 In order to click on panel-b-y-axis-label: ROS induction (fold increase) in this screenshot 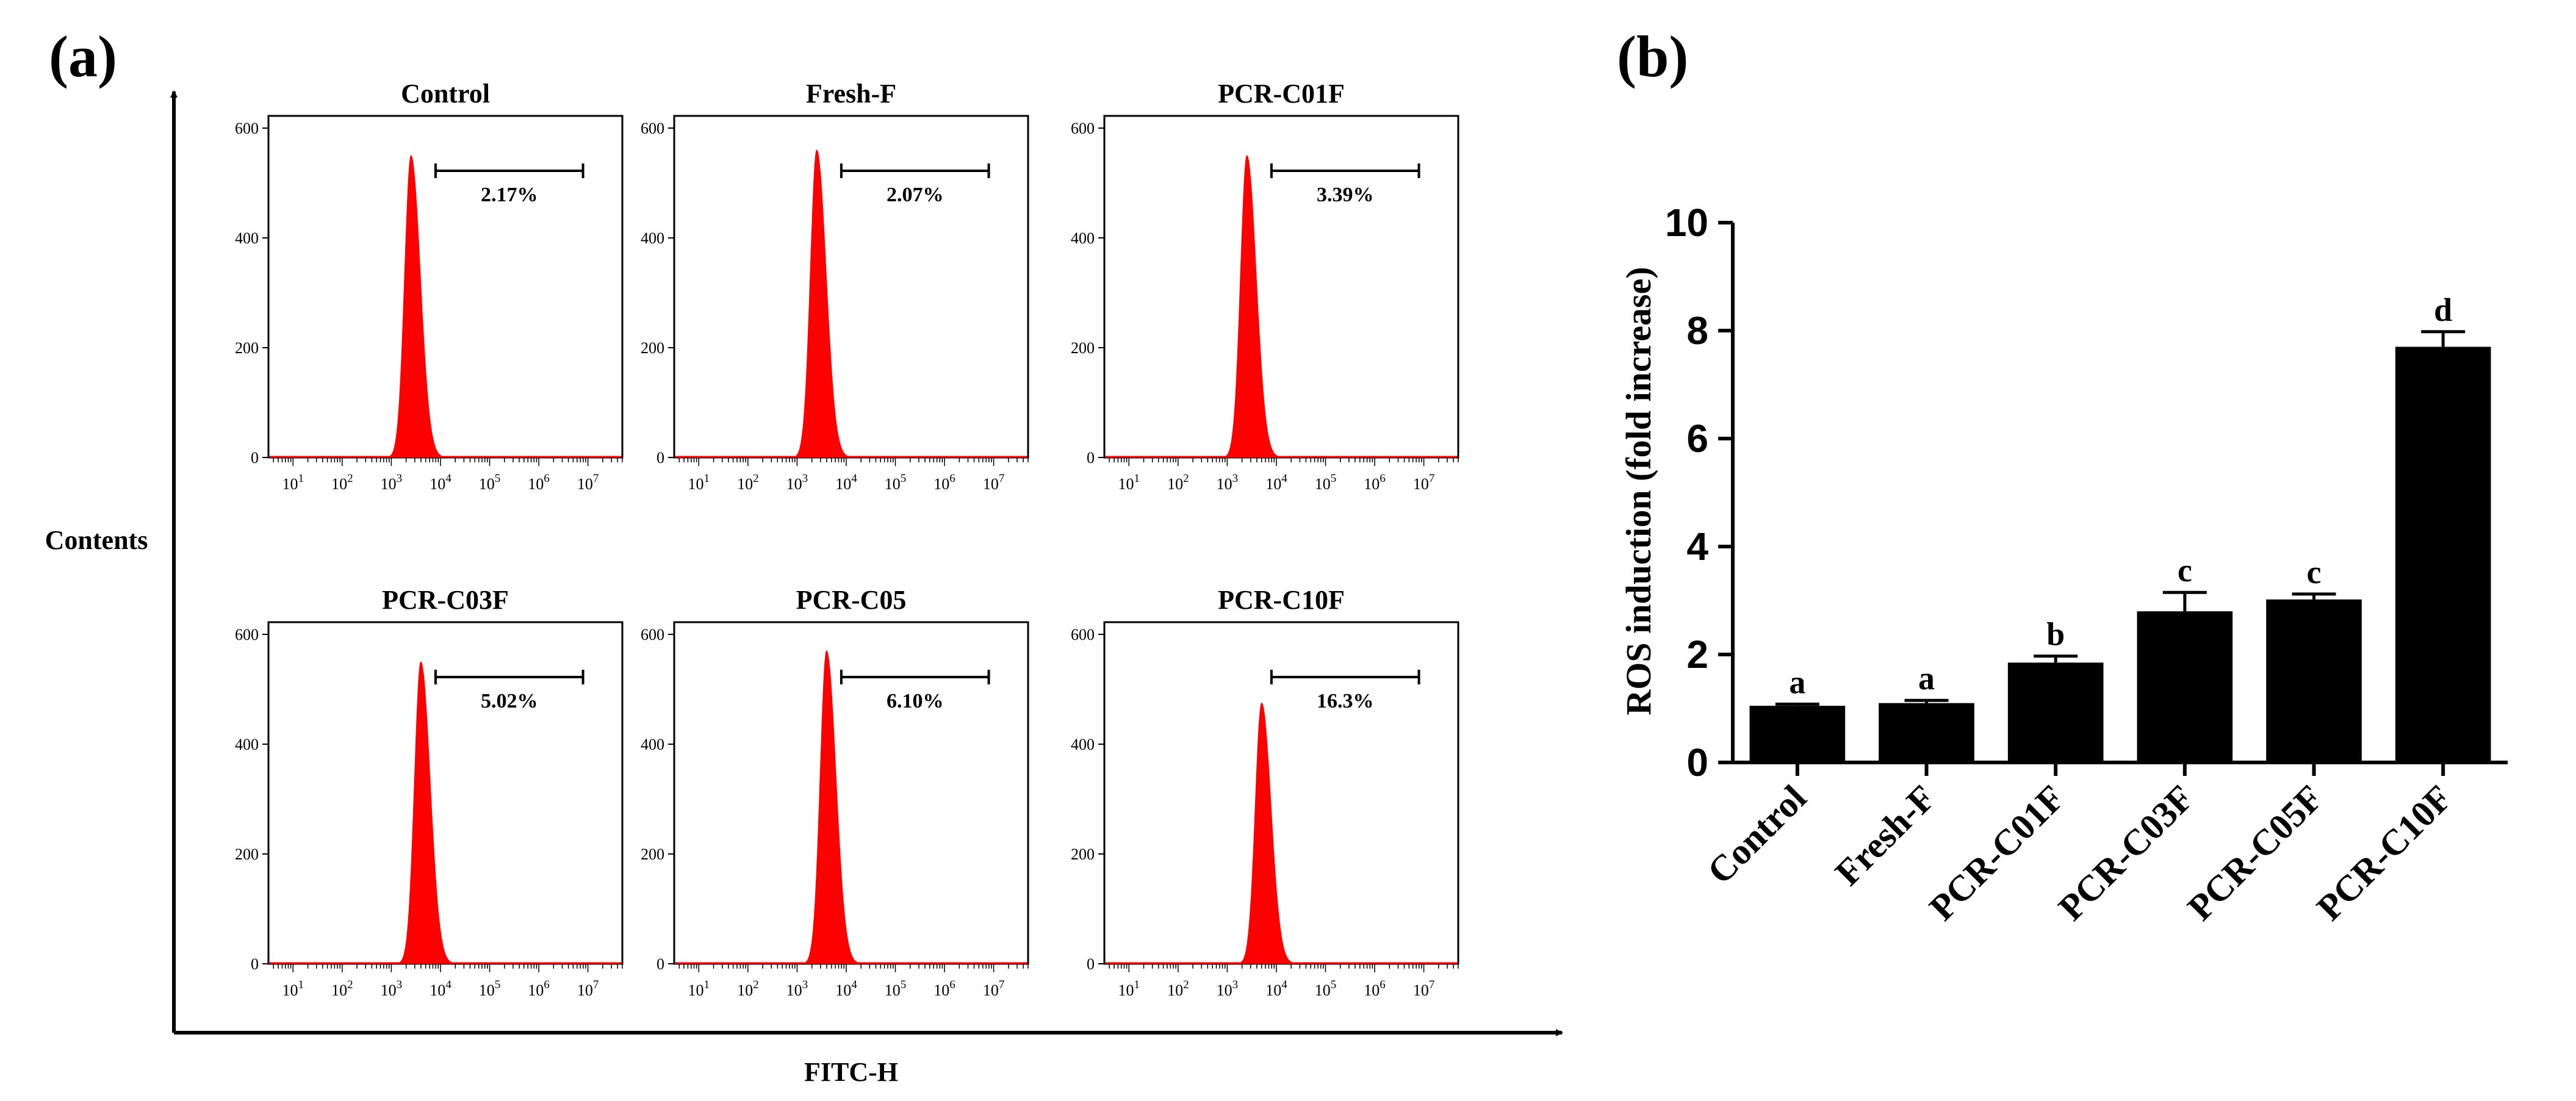, I will do `click(1638, 491)`.